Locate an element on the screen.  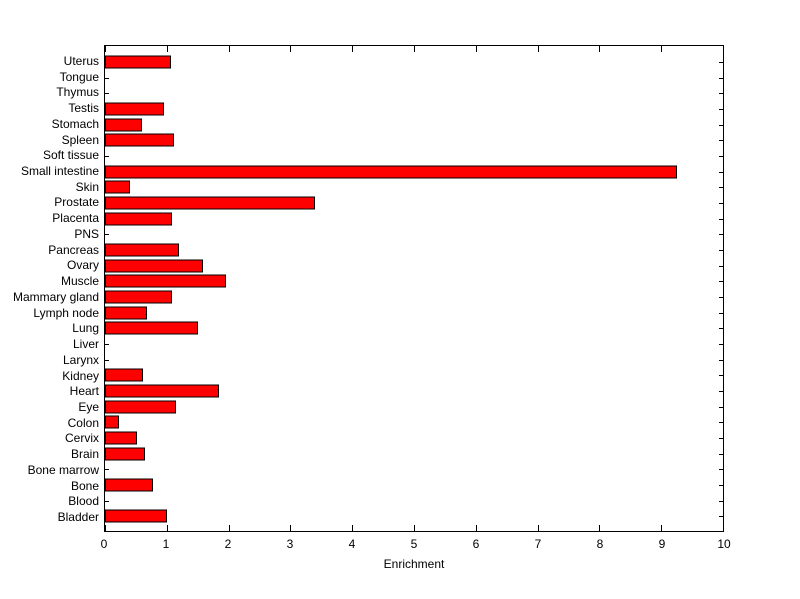
x-axis-tick-label: 4 is located at coordinates (352, 544).